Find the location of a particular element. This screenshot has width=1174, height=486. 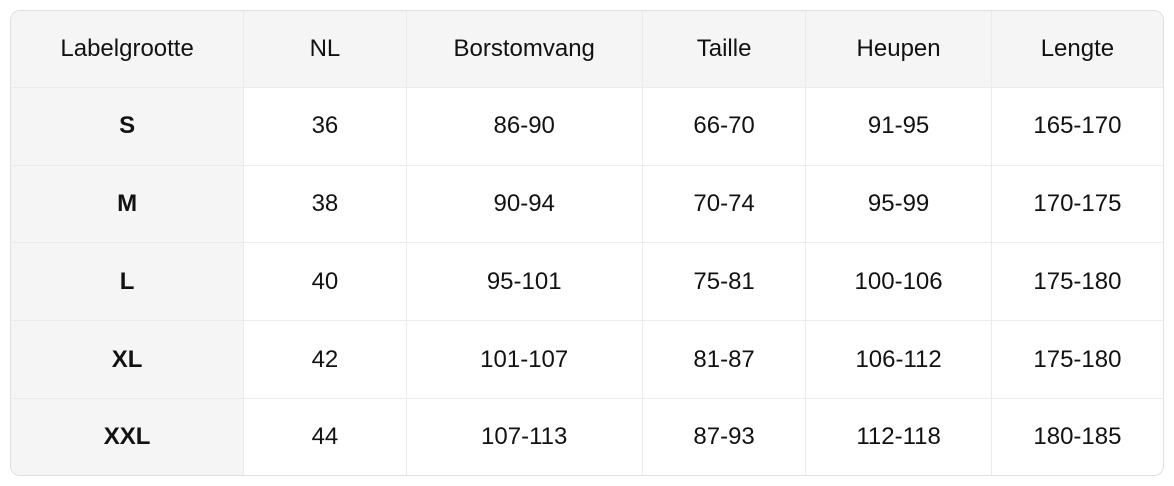

column-header-lengte: Lengte is located at coordinates (1076, 49).